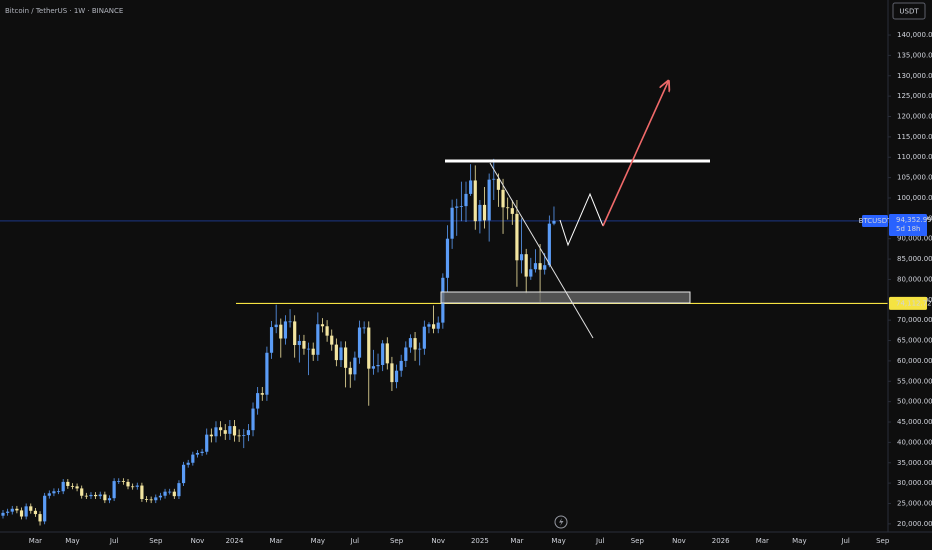 This screenshot has height=550, width=932. Describe the element at coordinates (635, 154) in the screenshot. I see `projection-arrow` at that location.